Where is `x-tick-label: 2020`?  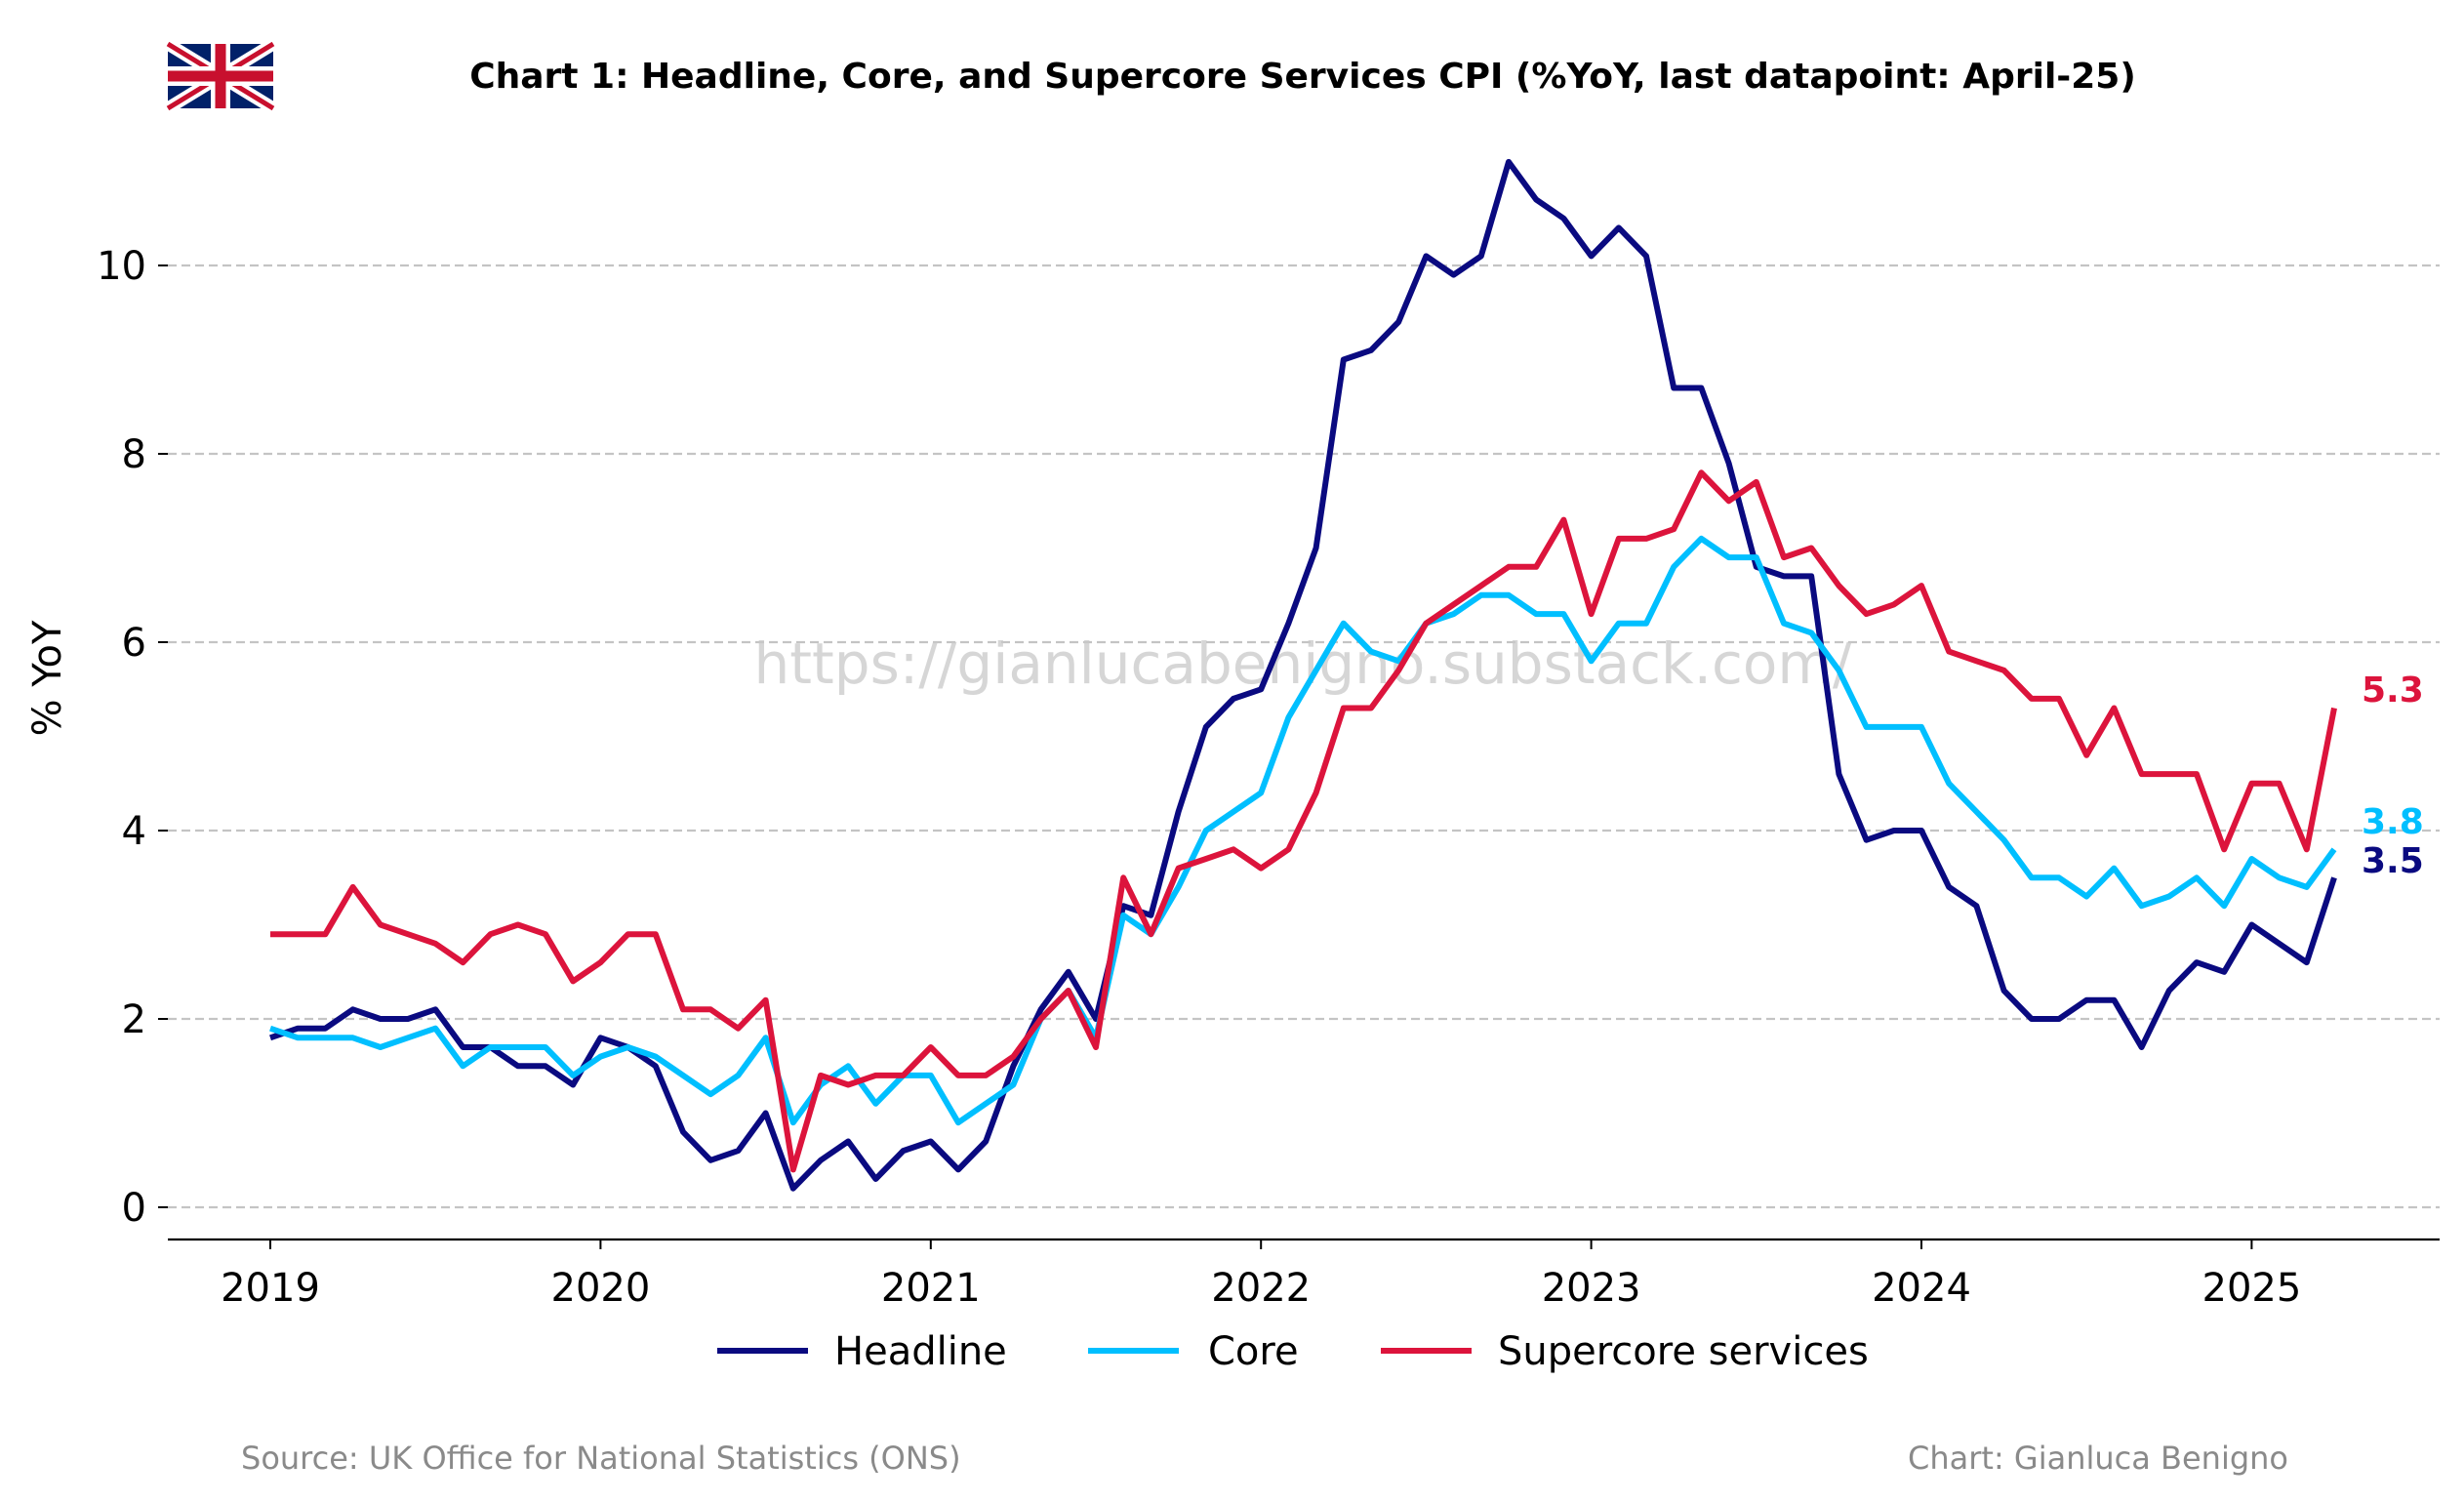
x-tick-label: 2020 is located at coordinates (601, 1288).